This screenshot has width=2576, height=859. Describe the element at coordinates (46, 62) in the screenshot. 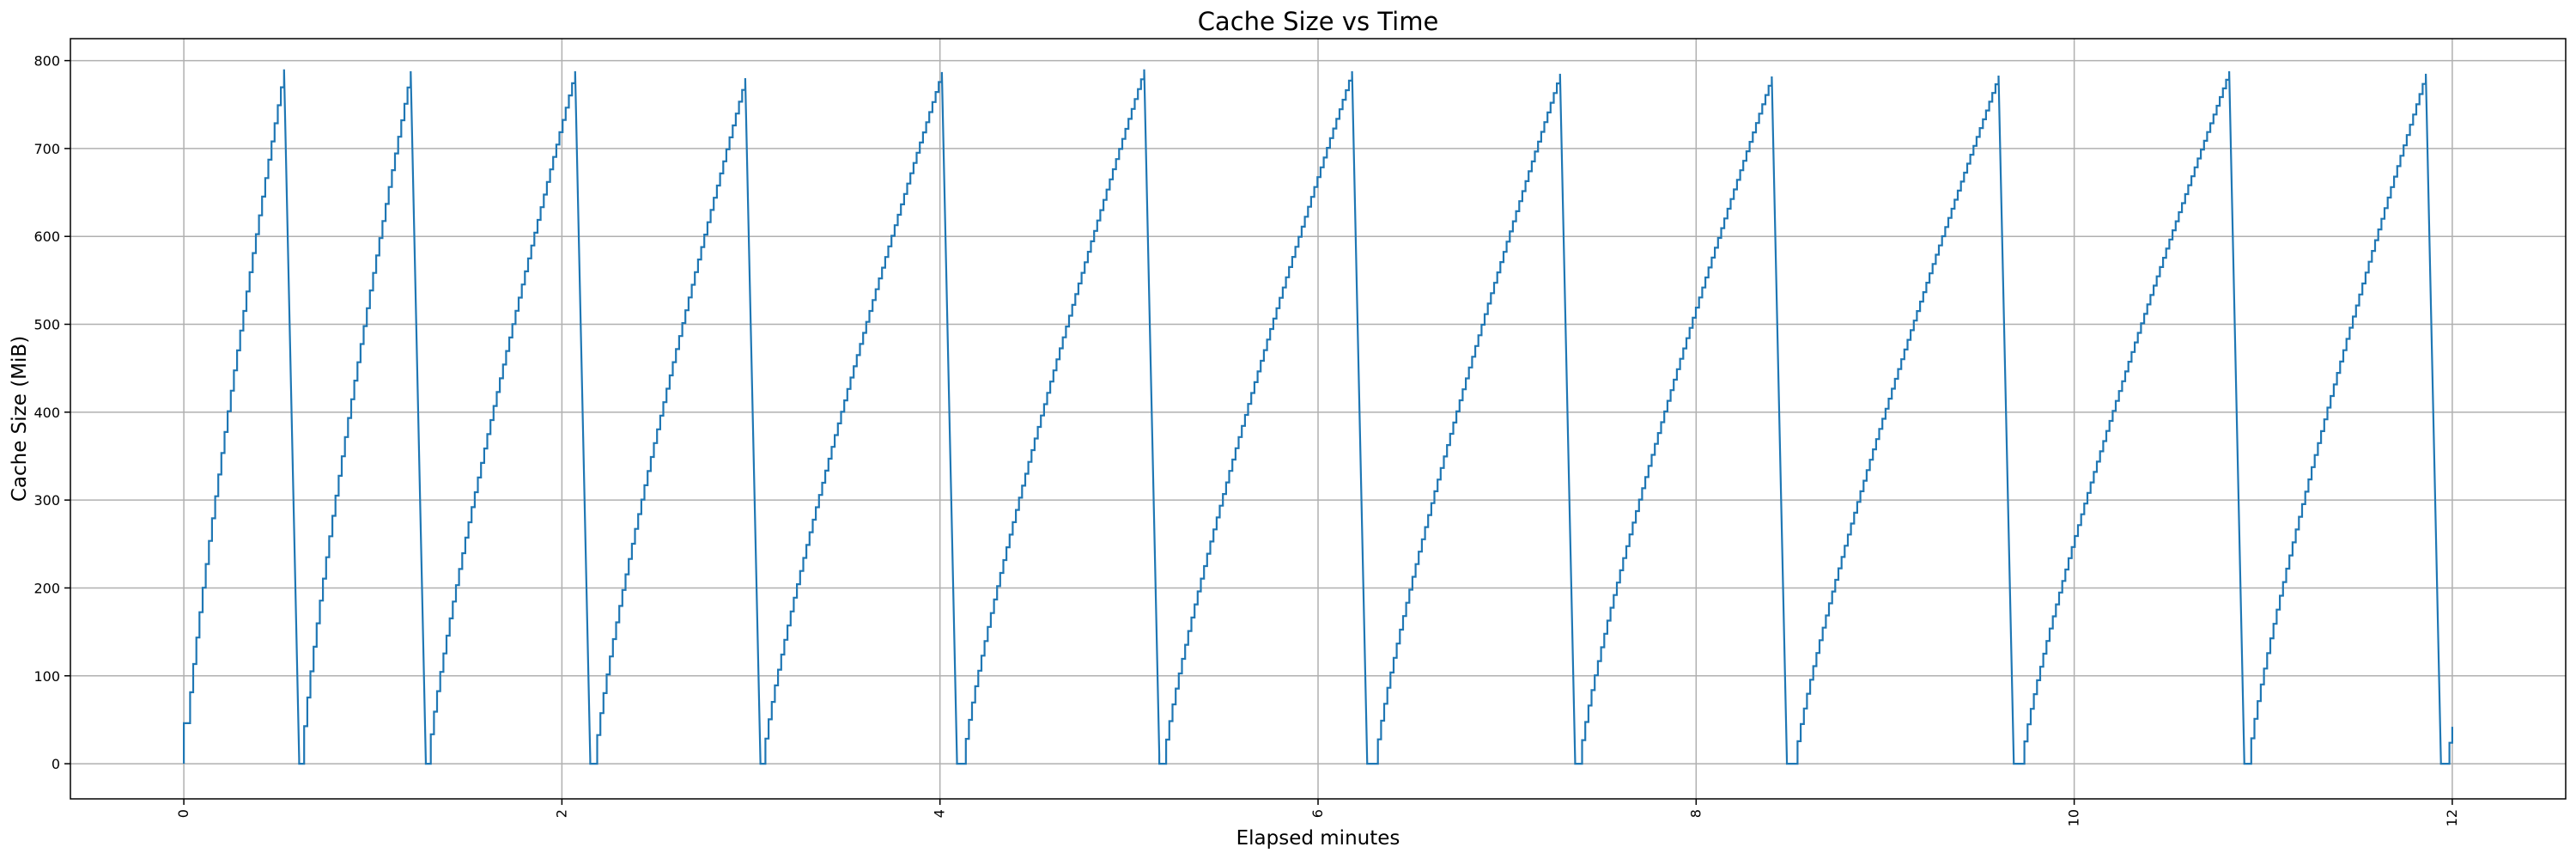

I see `y-tick-label: 800` at that location.